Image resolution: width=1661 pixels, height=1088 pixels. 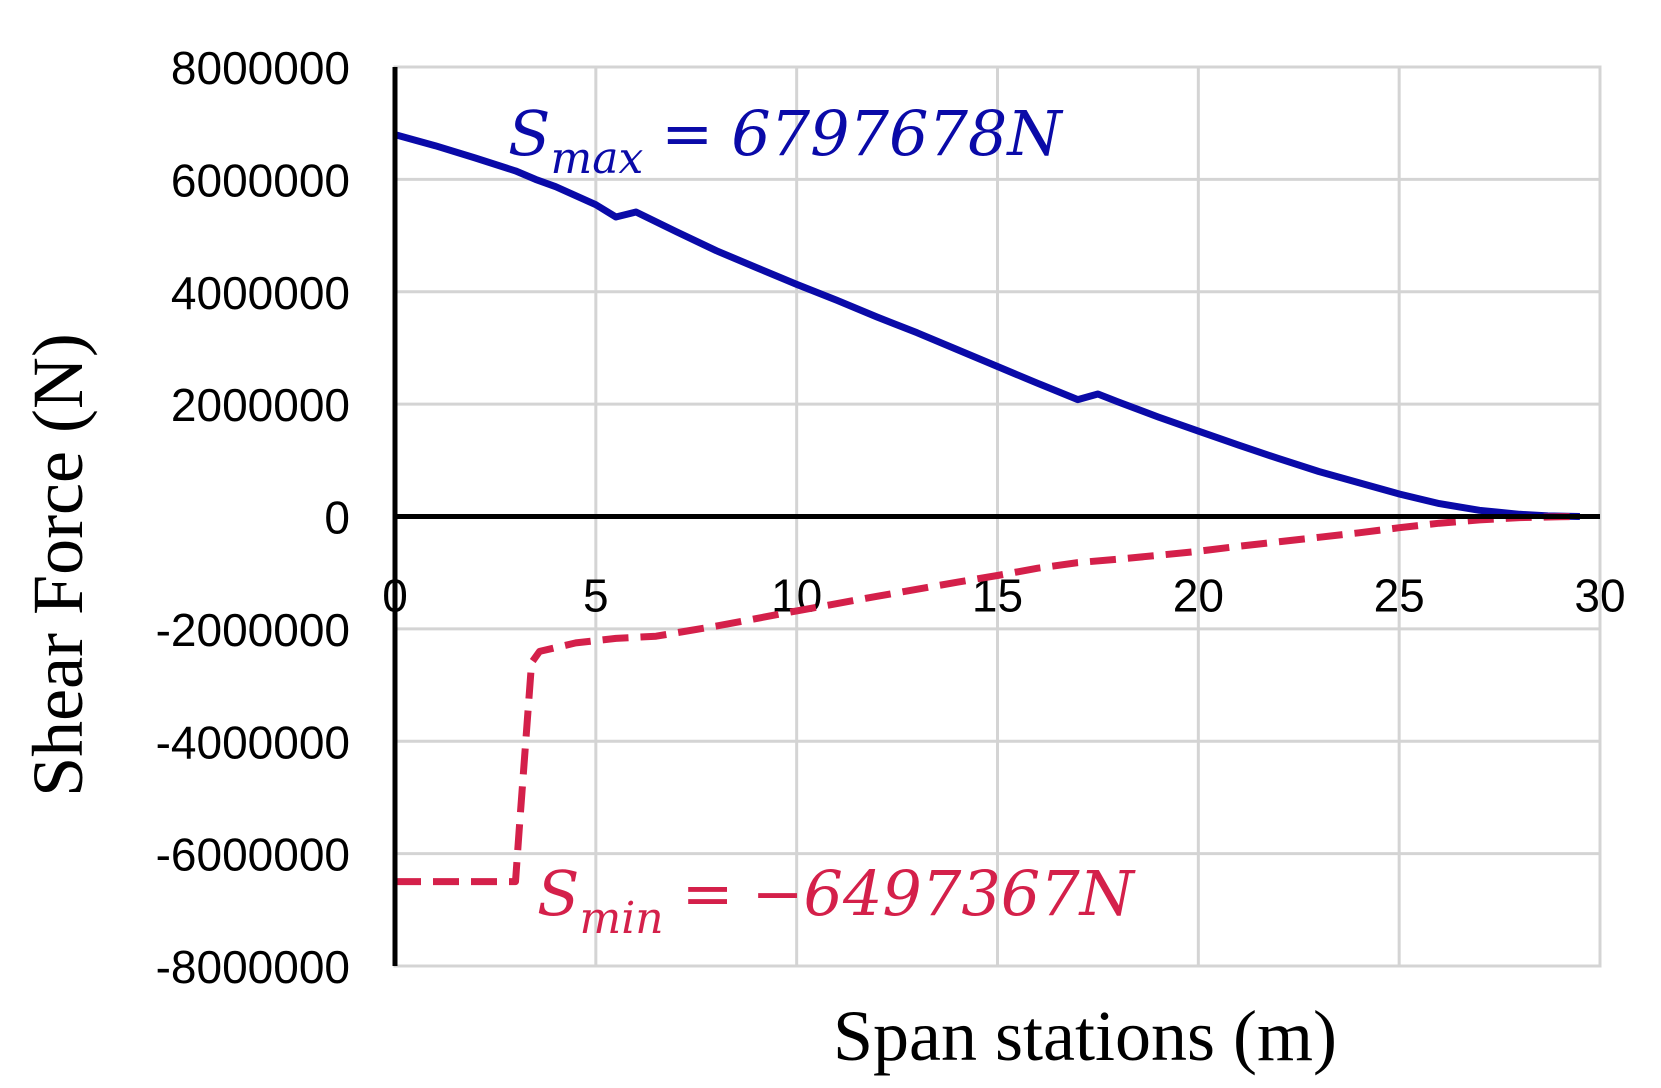 I want to click on smax-symbol: S, so click(x=529, y=133).